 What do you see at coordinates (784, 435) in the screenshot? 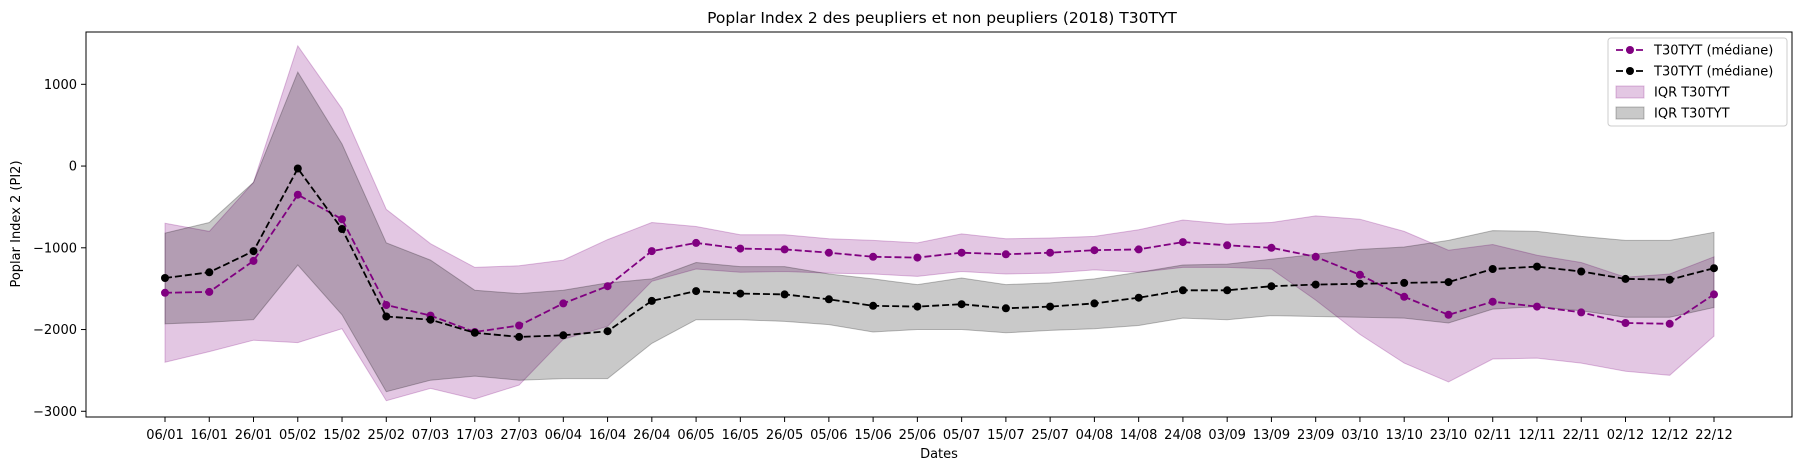
I see `x-tick-label: 26/05` at bounding box center [784, 435].